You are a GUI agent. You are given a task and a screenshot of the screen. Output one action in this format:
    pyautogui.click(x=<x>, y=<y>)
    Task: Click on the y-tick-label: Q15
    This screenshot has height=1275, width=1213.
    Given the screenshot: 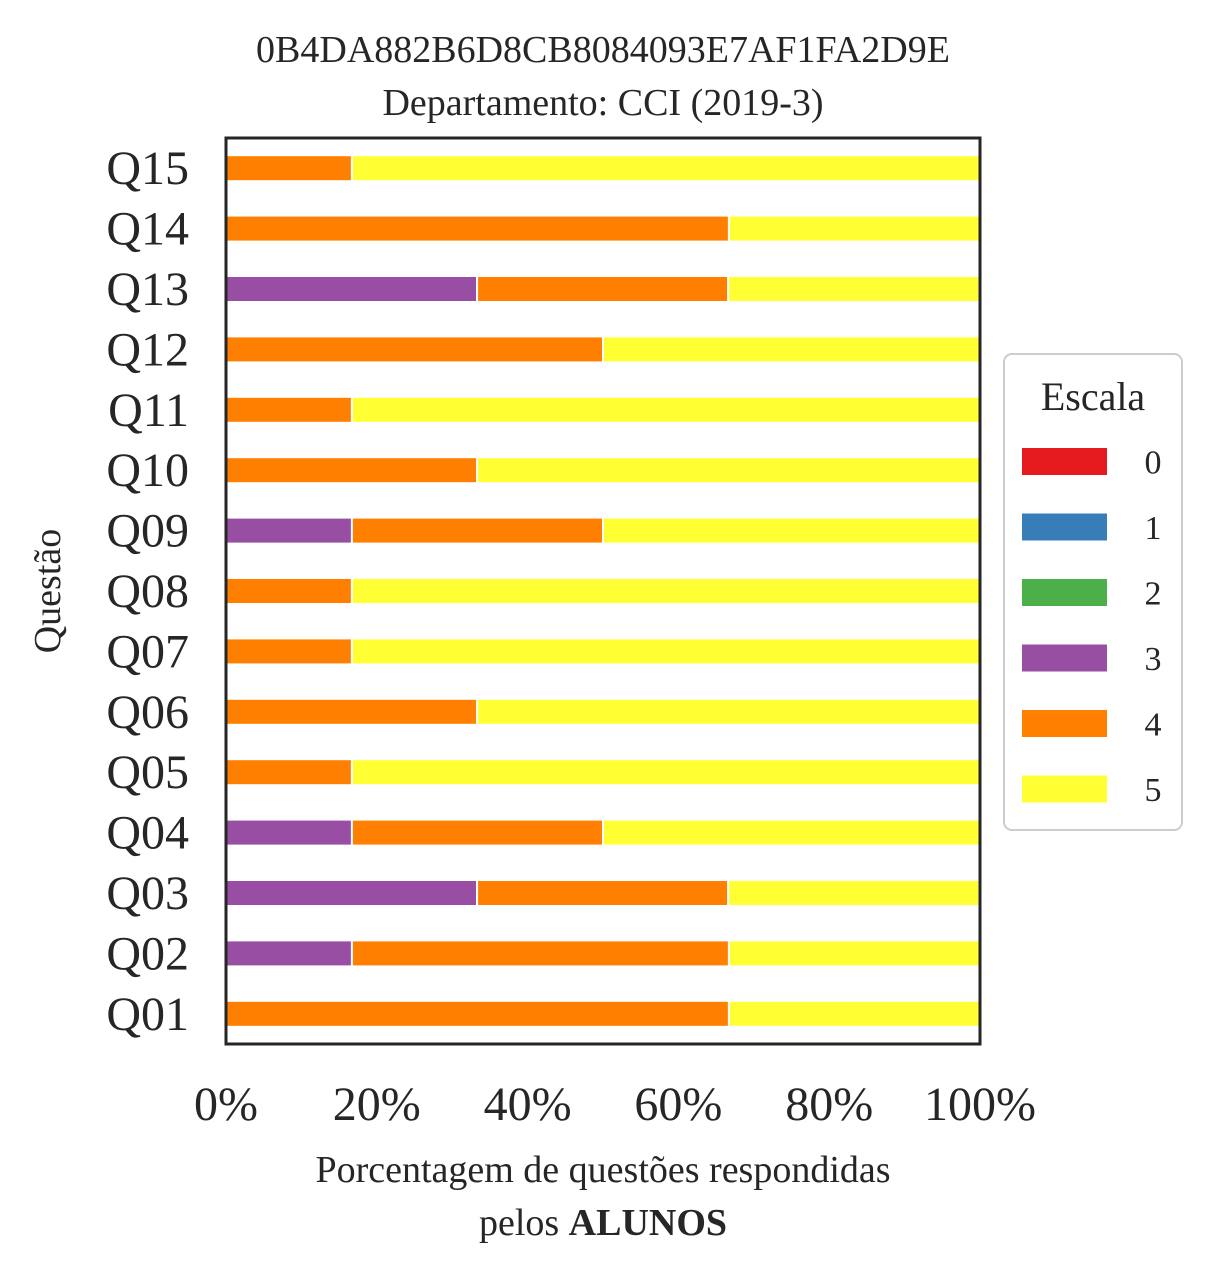 What is the action you would take?
    pyautogui.click(x=147, y=168)
    